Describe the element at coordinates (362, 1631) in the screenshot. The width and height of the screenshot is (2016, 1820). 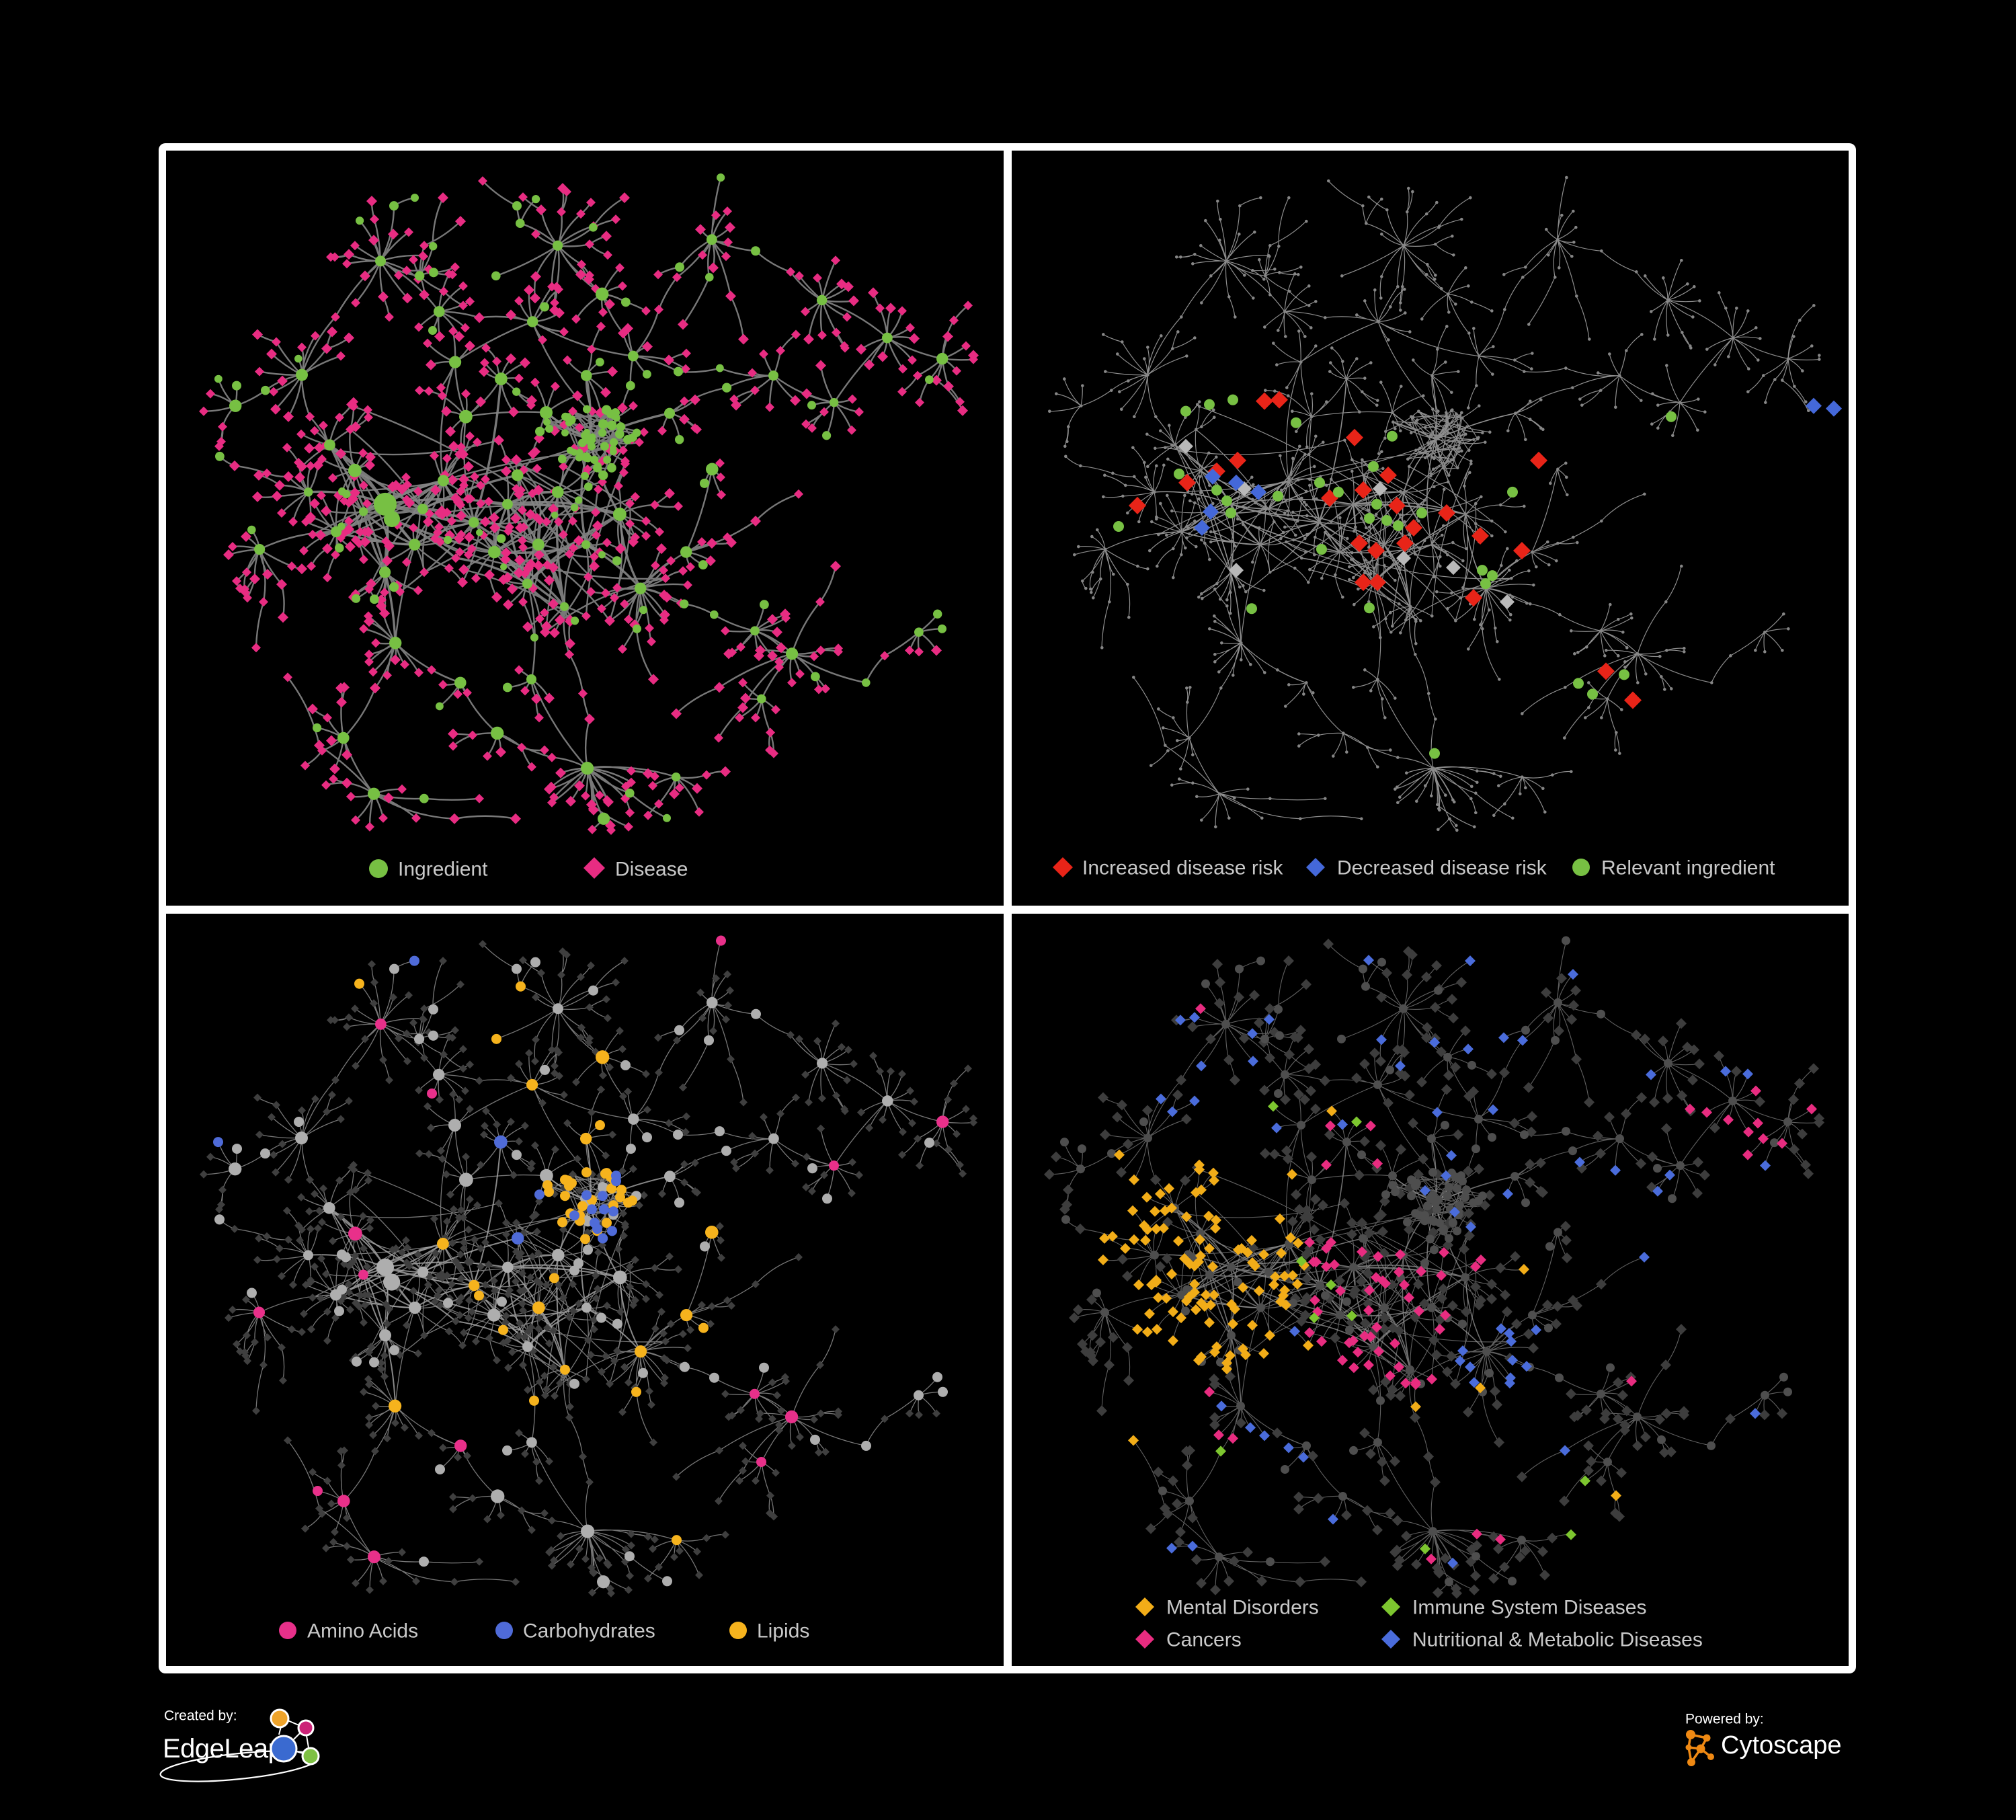
I see `svg-text: Amino Acids` at that location.